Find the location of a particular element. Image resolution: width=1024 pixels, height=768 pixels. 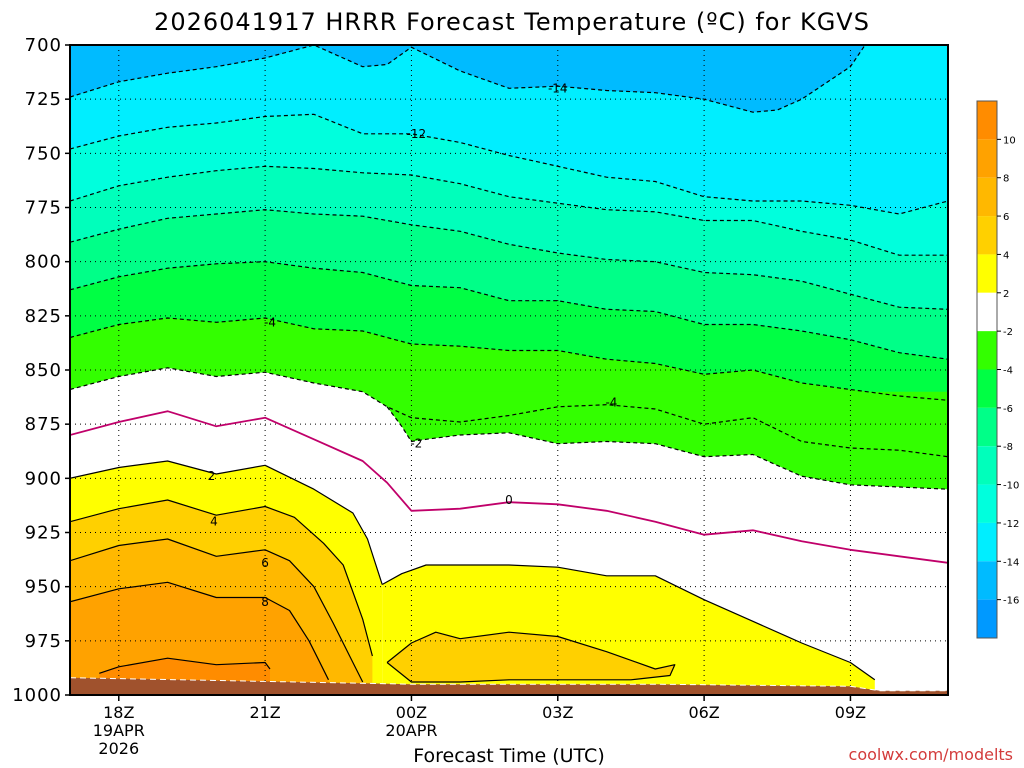

x-axis-label: Forecast Time (UTC) is located at coordinates (508, 756).